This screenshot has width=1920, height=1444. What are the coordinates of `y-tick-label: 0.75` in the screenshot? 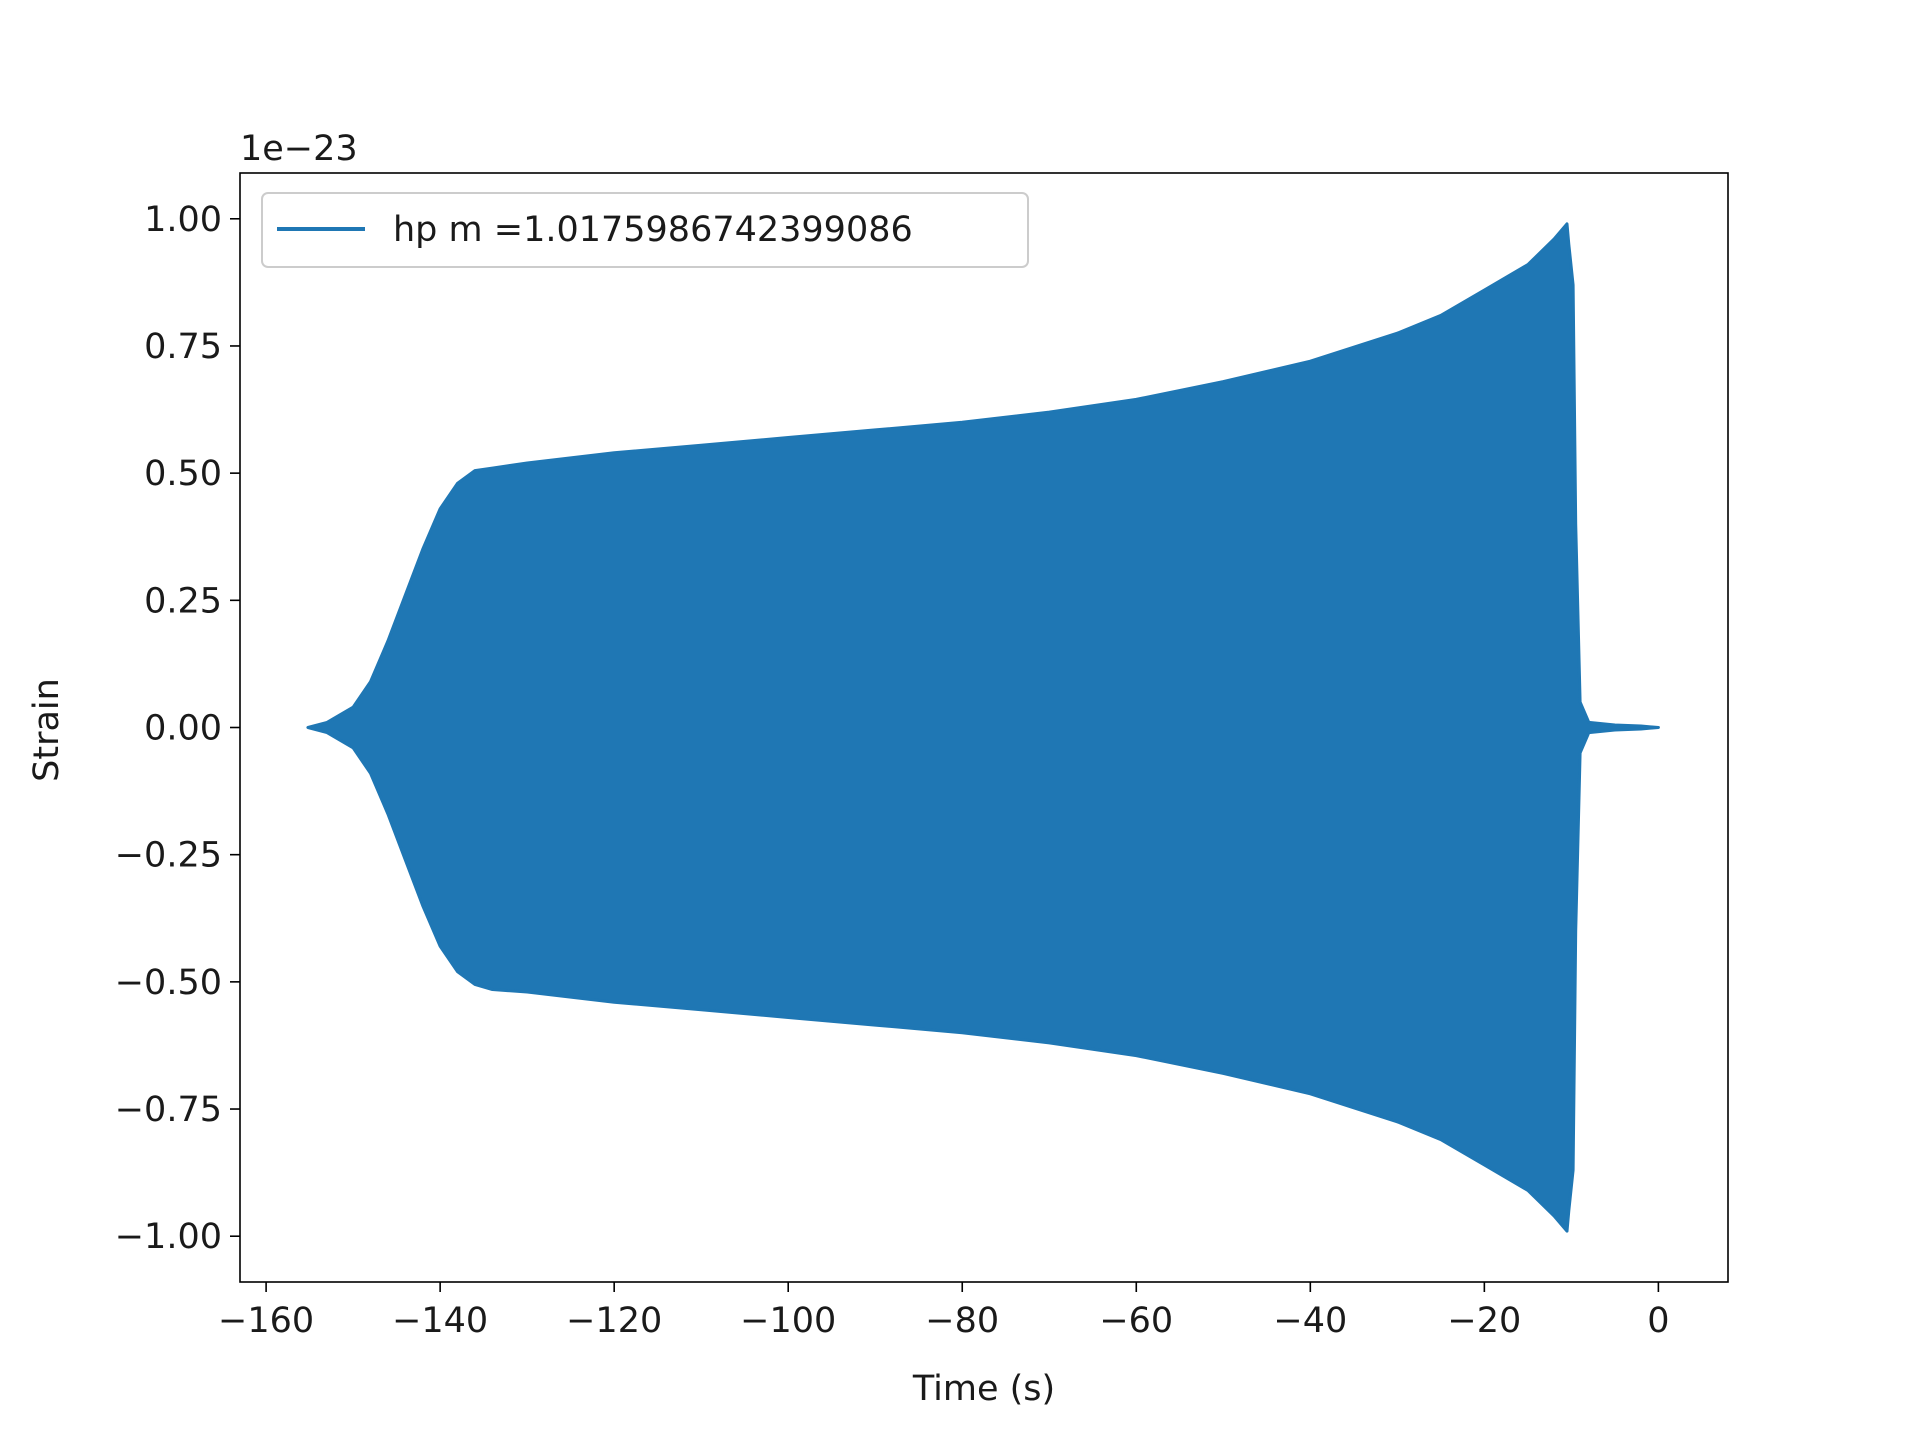 It's located at (183, 347).